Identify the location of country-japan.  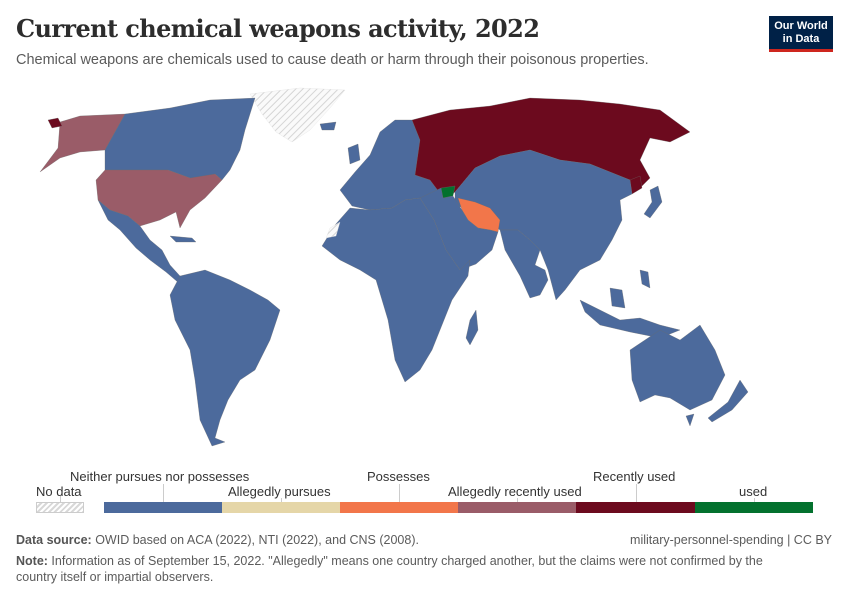
(653, 202).